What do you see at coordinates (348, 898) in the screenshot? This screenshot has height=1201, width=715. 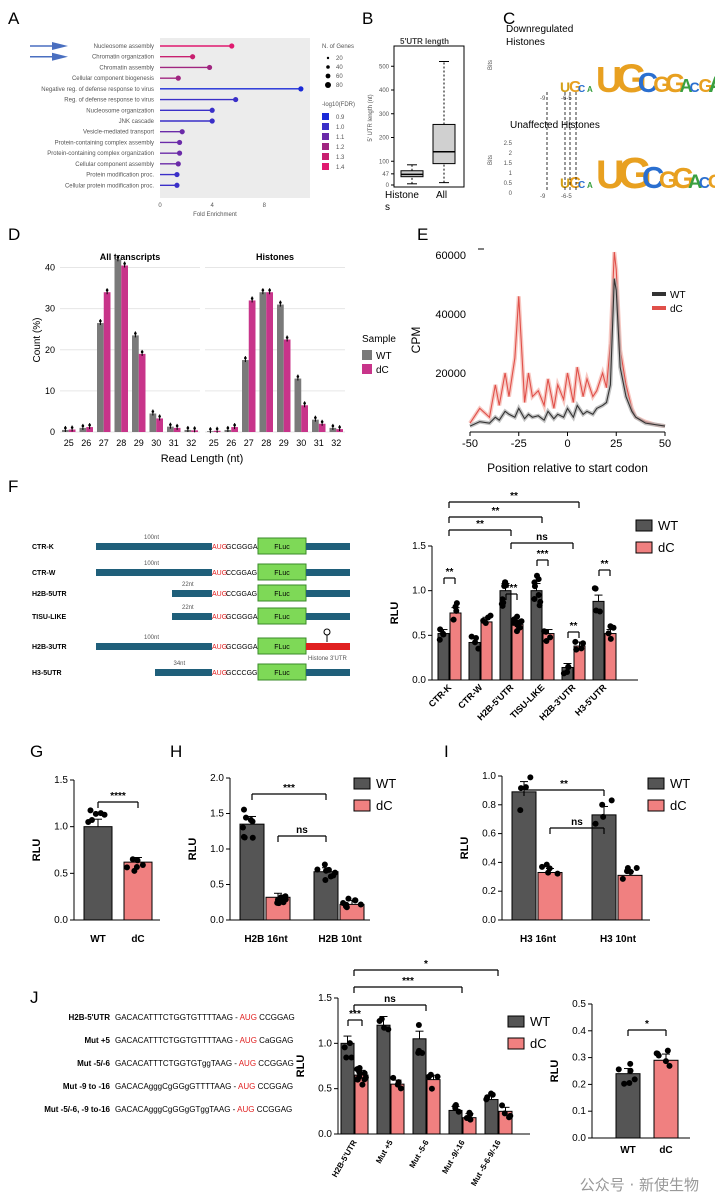 I see `H-bar-dc-point` at bounding box center [348, 898].